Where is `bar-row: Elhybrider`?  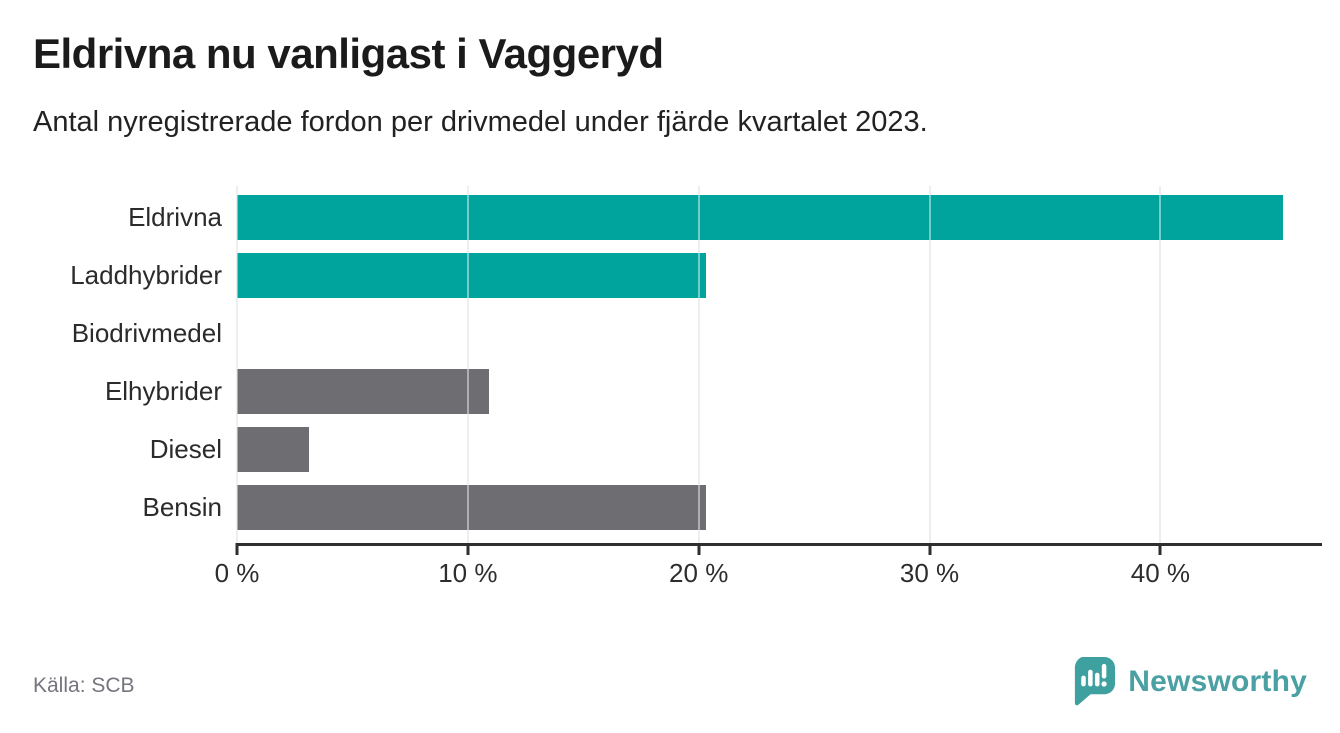 bar-row: Elhybrider is located at coordinates (713, 391).